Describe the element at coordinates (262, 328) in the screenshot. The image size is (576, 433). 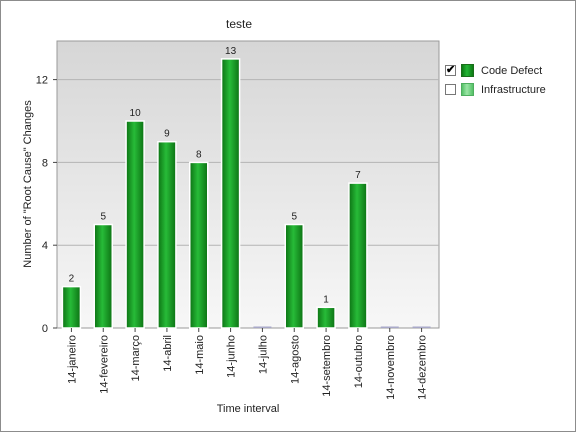
I see `bar-14-julho` at that location.